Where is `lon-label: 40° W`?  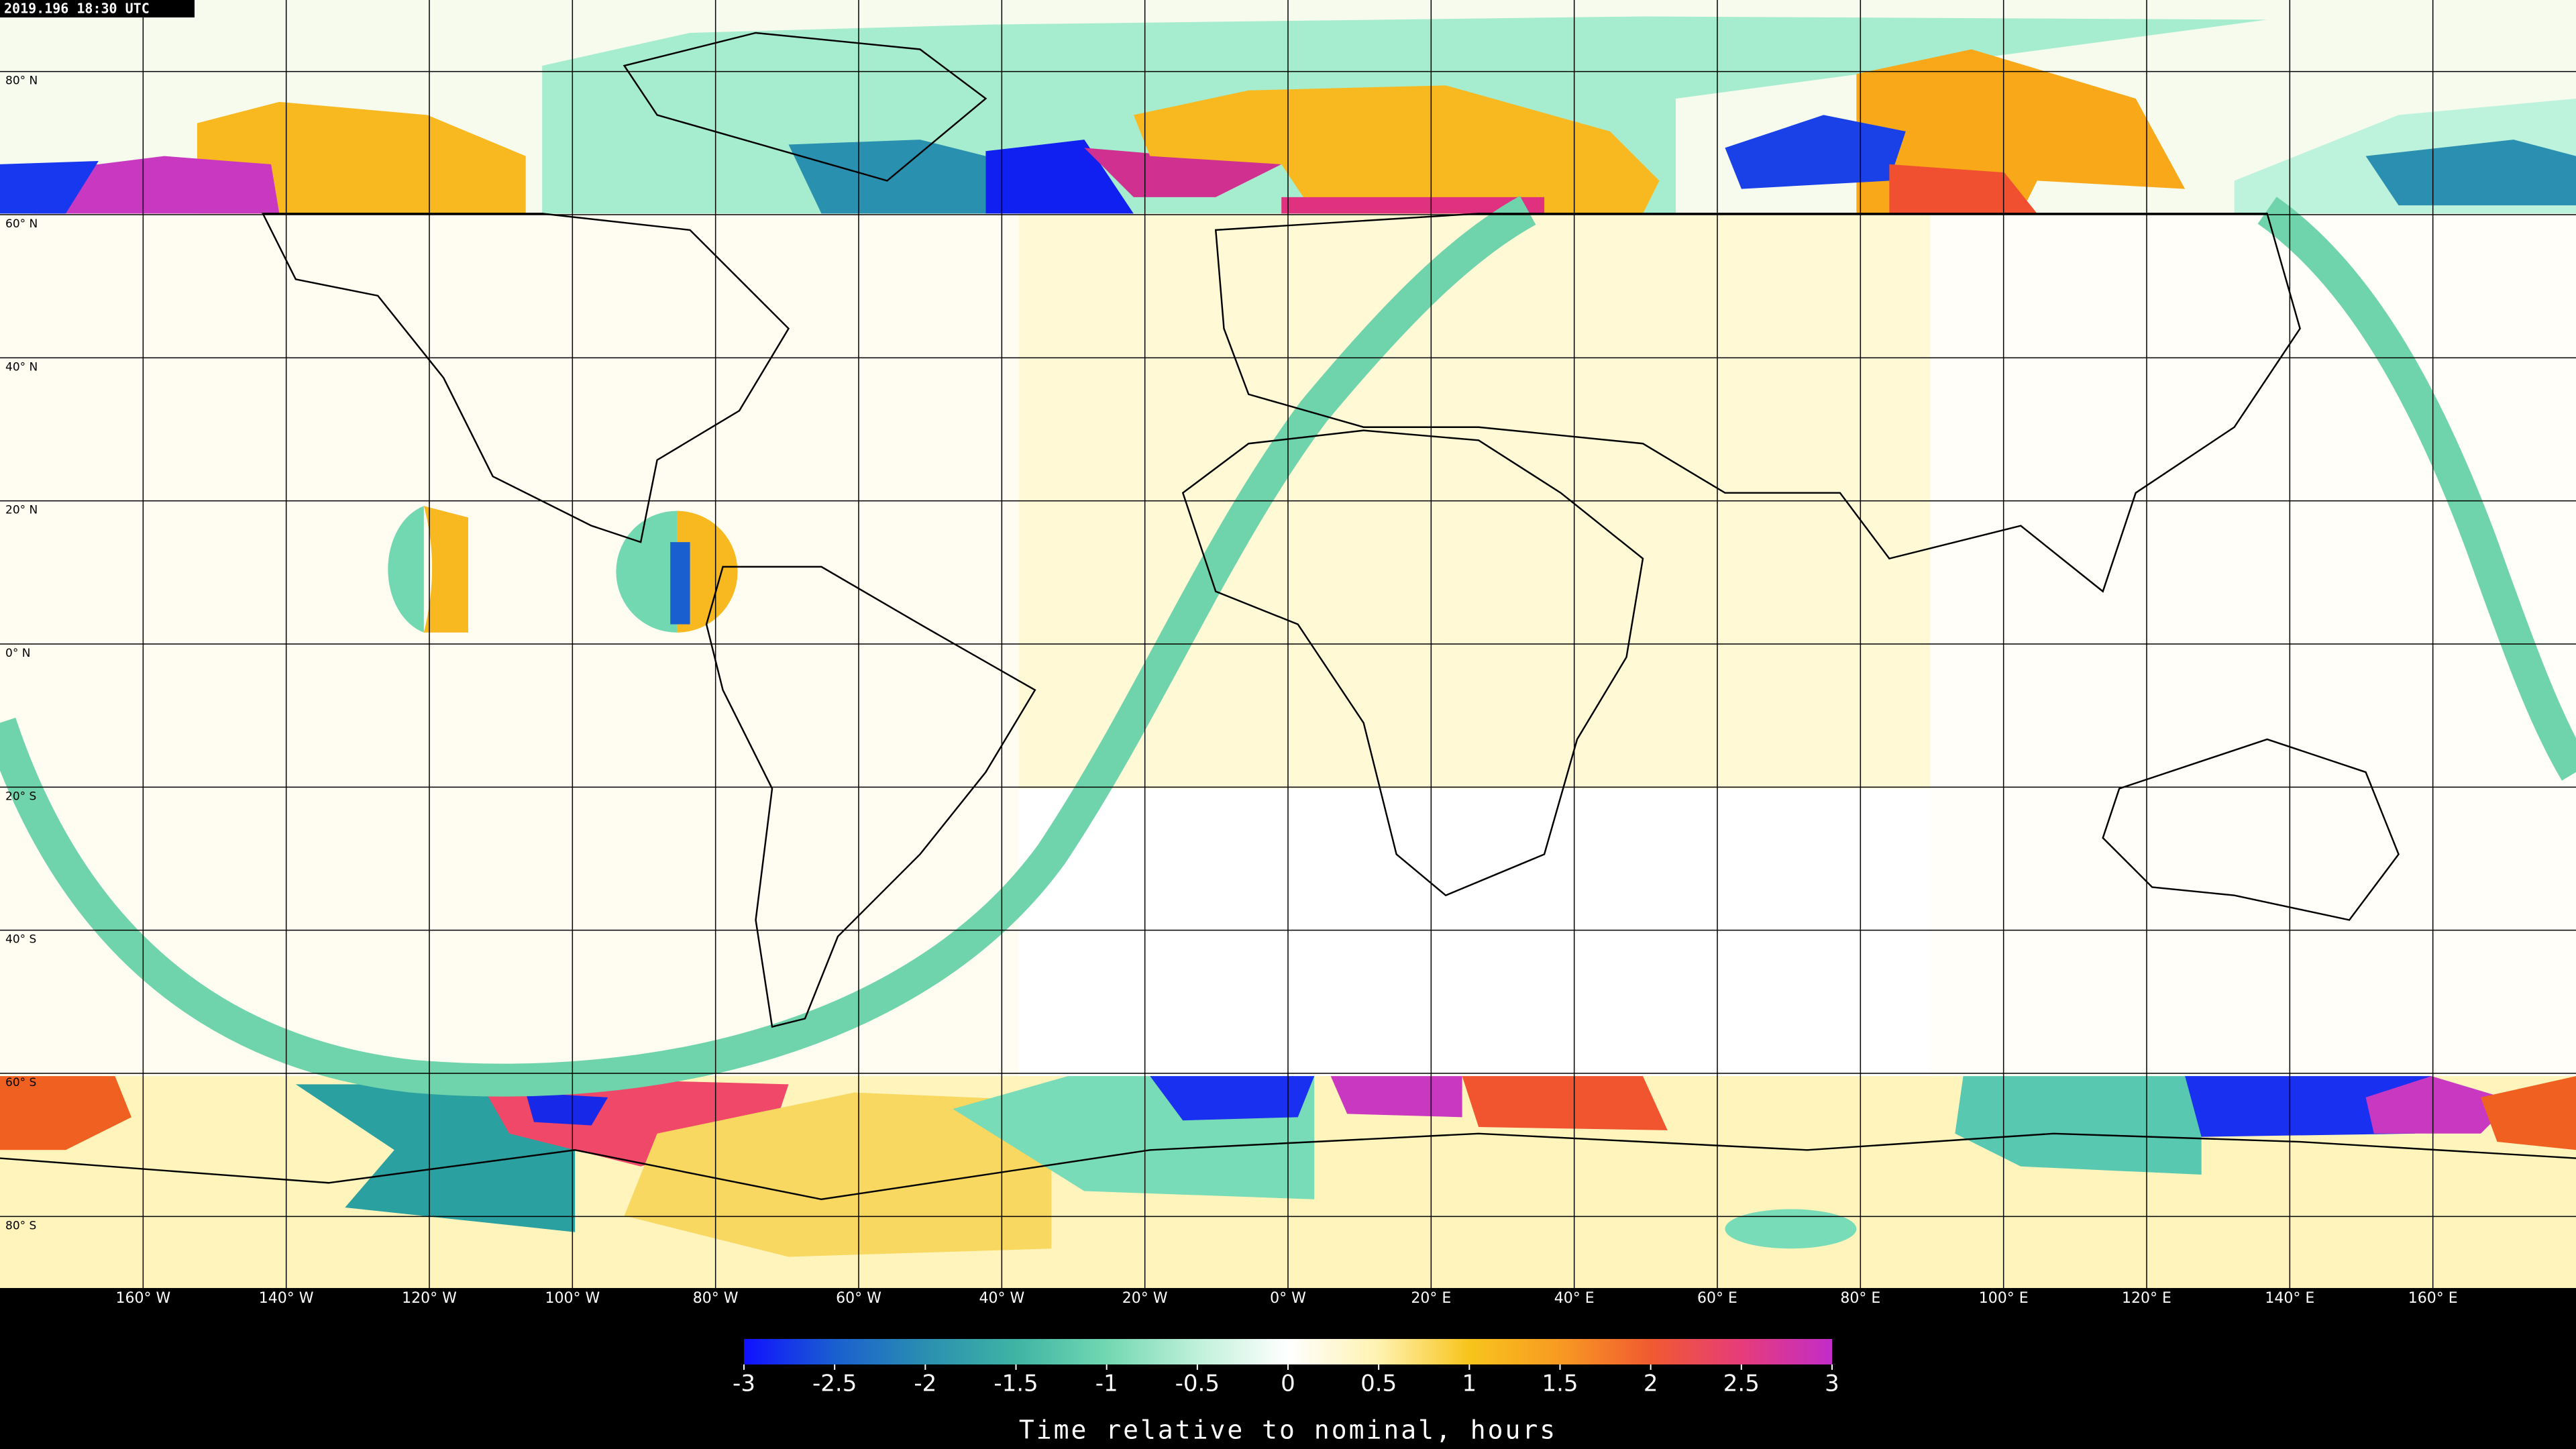
lon-label: 40° W is located at coordinates (1001, 1298).